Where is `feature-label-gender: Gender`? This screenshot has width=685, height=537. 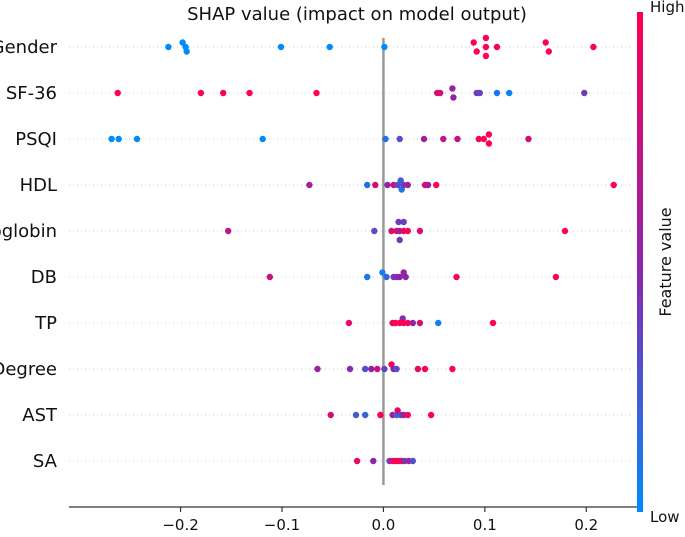 feature-label-gender: Gender is located at coordinates (29, 47).